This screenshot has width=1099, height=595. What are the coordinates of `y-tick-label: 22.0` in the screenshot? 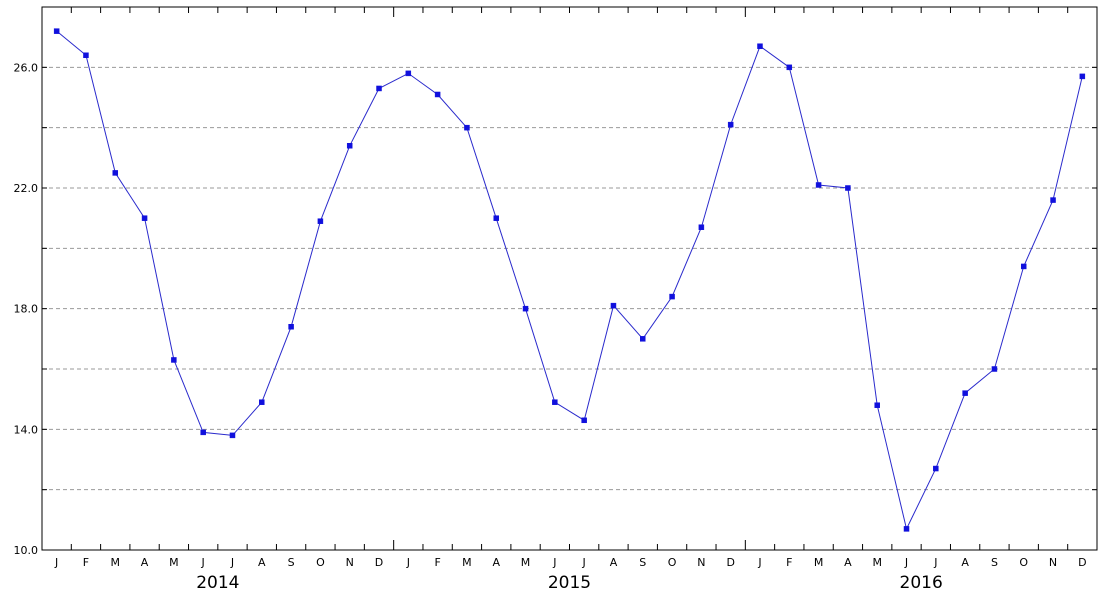 It's located at (26, 188).